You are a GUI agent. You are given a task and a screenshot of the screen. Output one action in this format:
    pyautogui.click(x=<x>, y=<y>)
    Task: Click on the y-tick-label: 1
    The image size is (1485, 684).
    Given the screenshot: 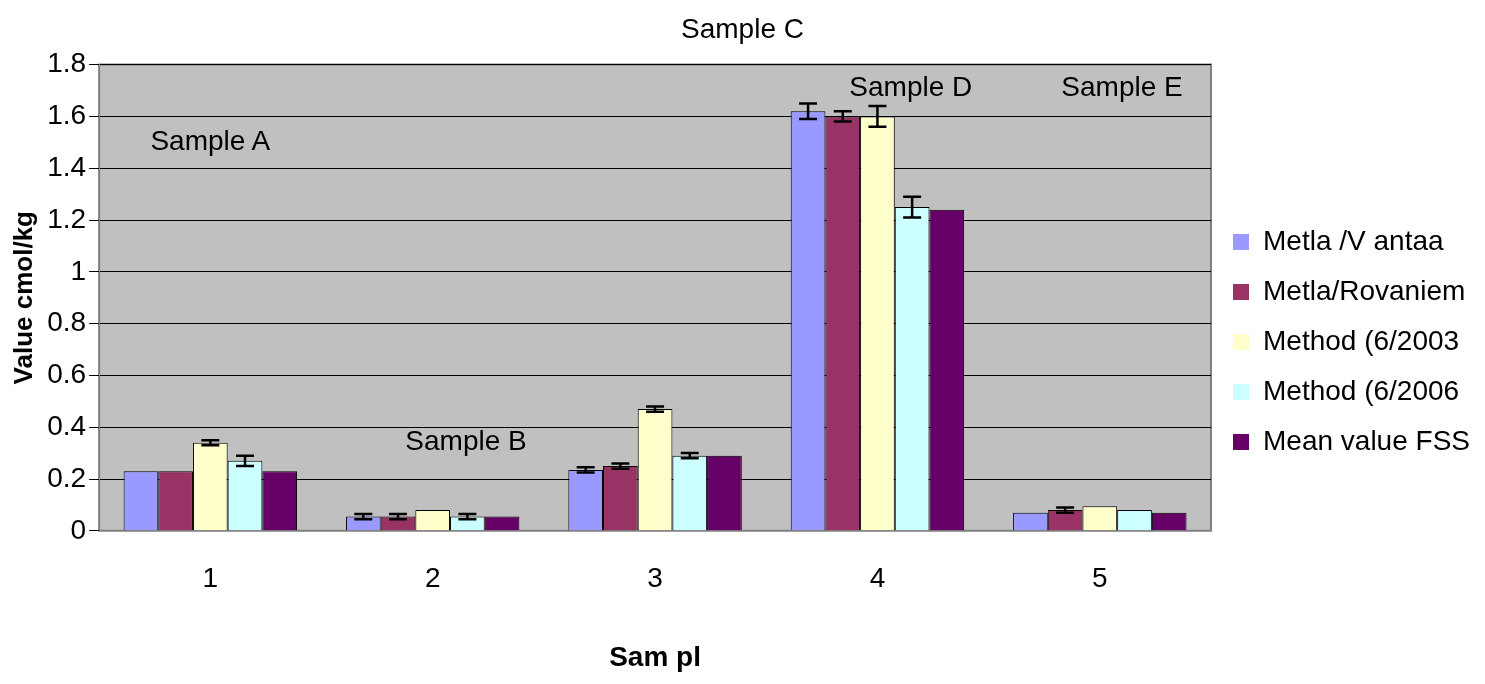 What is the action you would take?
    pyautogui.click(x=78, y=270)
    